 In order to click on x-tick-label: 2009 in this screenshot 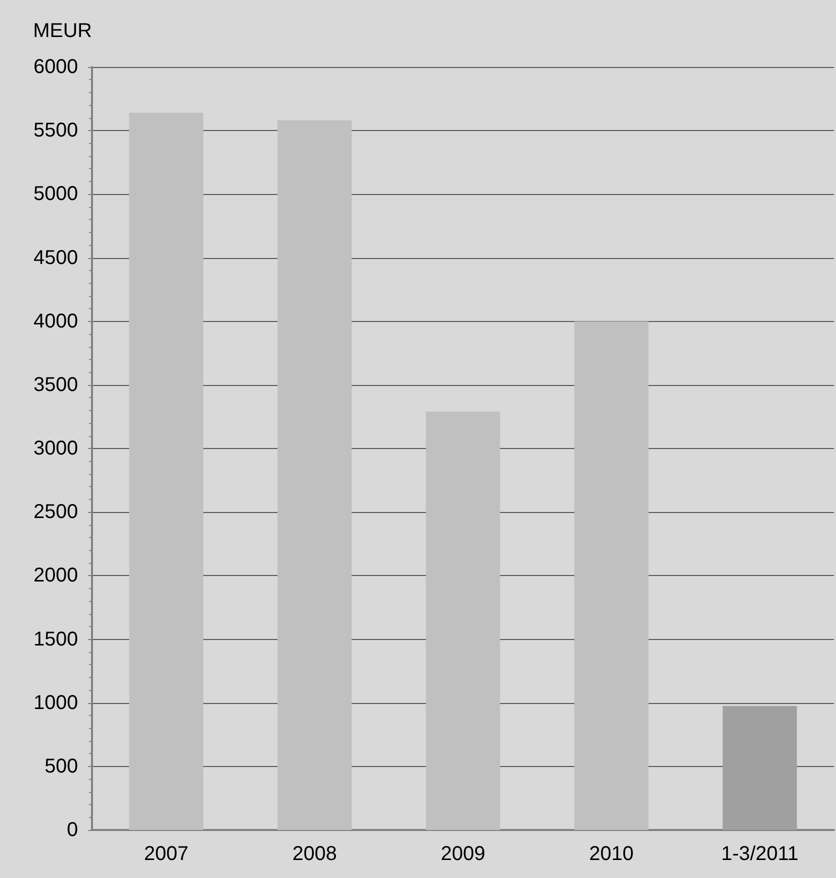, I will do `click(463, 854)`.